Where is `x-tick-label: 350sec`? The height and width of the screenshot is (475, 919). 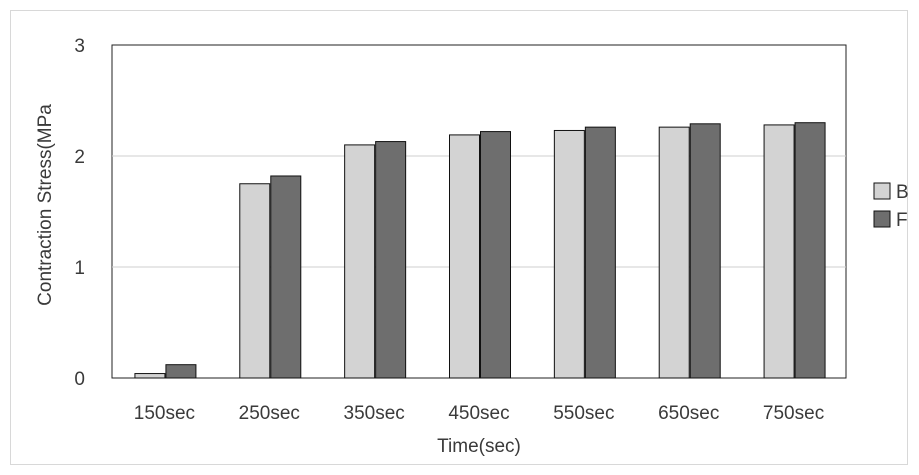 x-tick-label: 350sec is located at coordinates (374, 413).